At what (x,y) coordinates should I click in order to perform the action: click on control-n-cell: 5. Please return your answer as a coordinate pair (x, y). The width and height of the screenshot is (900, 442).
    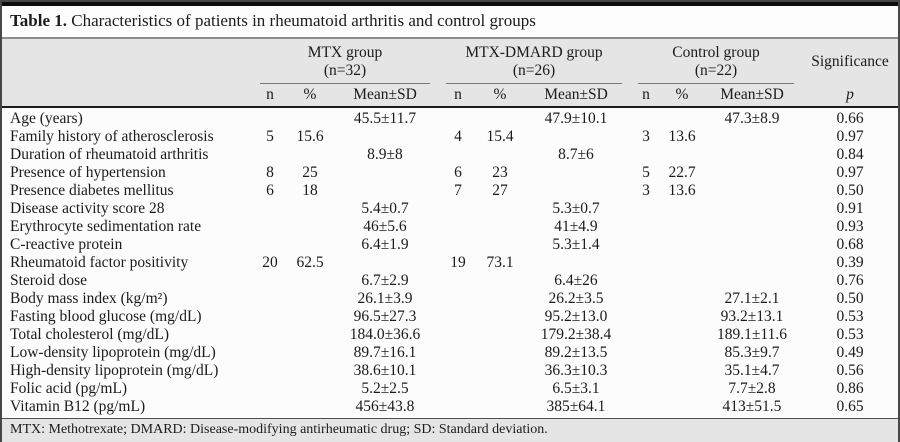
    Looking at the image, I should click on (646, 172).